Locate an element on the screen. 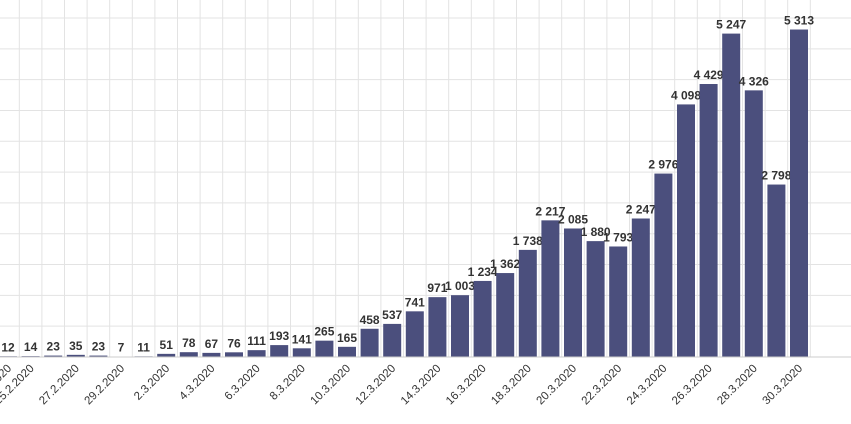  value-label: 265 is located at coordinates (324, 332).